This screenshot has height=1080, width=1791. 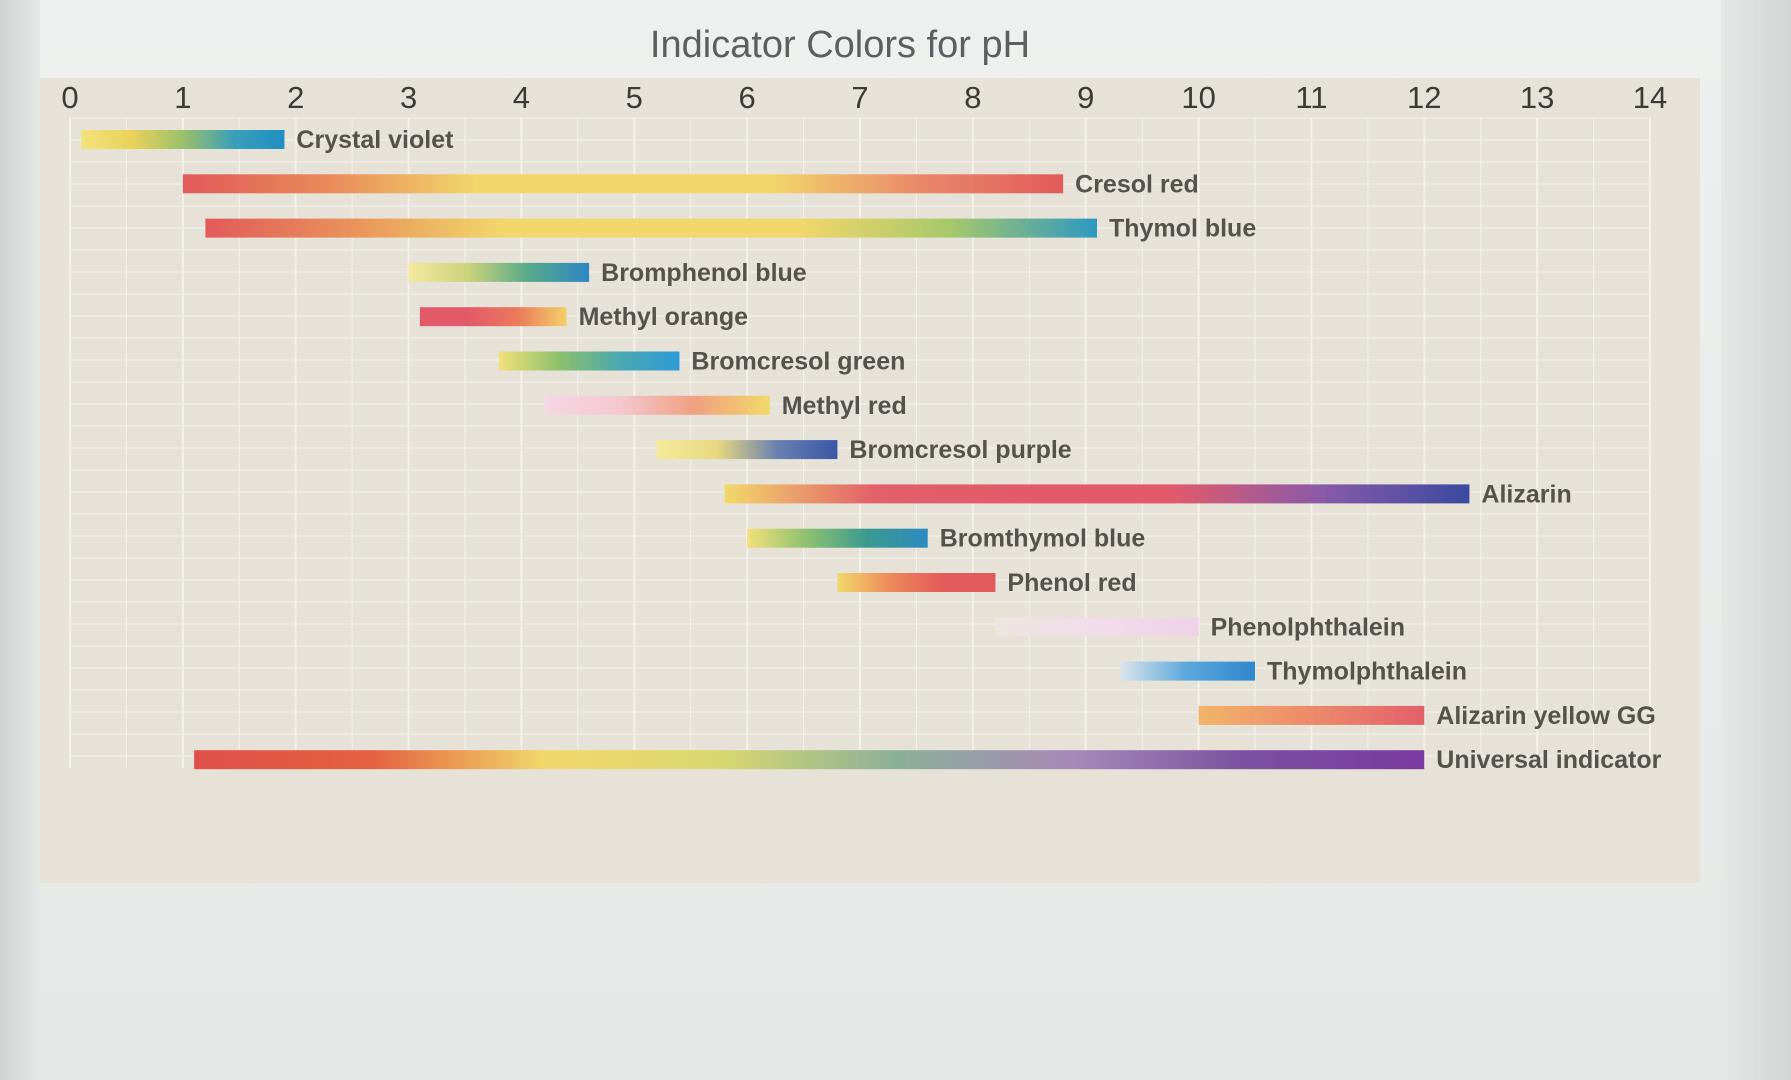 What do you see at coordinates (1537, 97) in the screenshot?
I see `x-tick-label: 13` at bounding box center [1537, 97].